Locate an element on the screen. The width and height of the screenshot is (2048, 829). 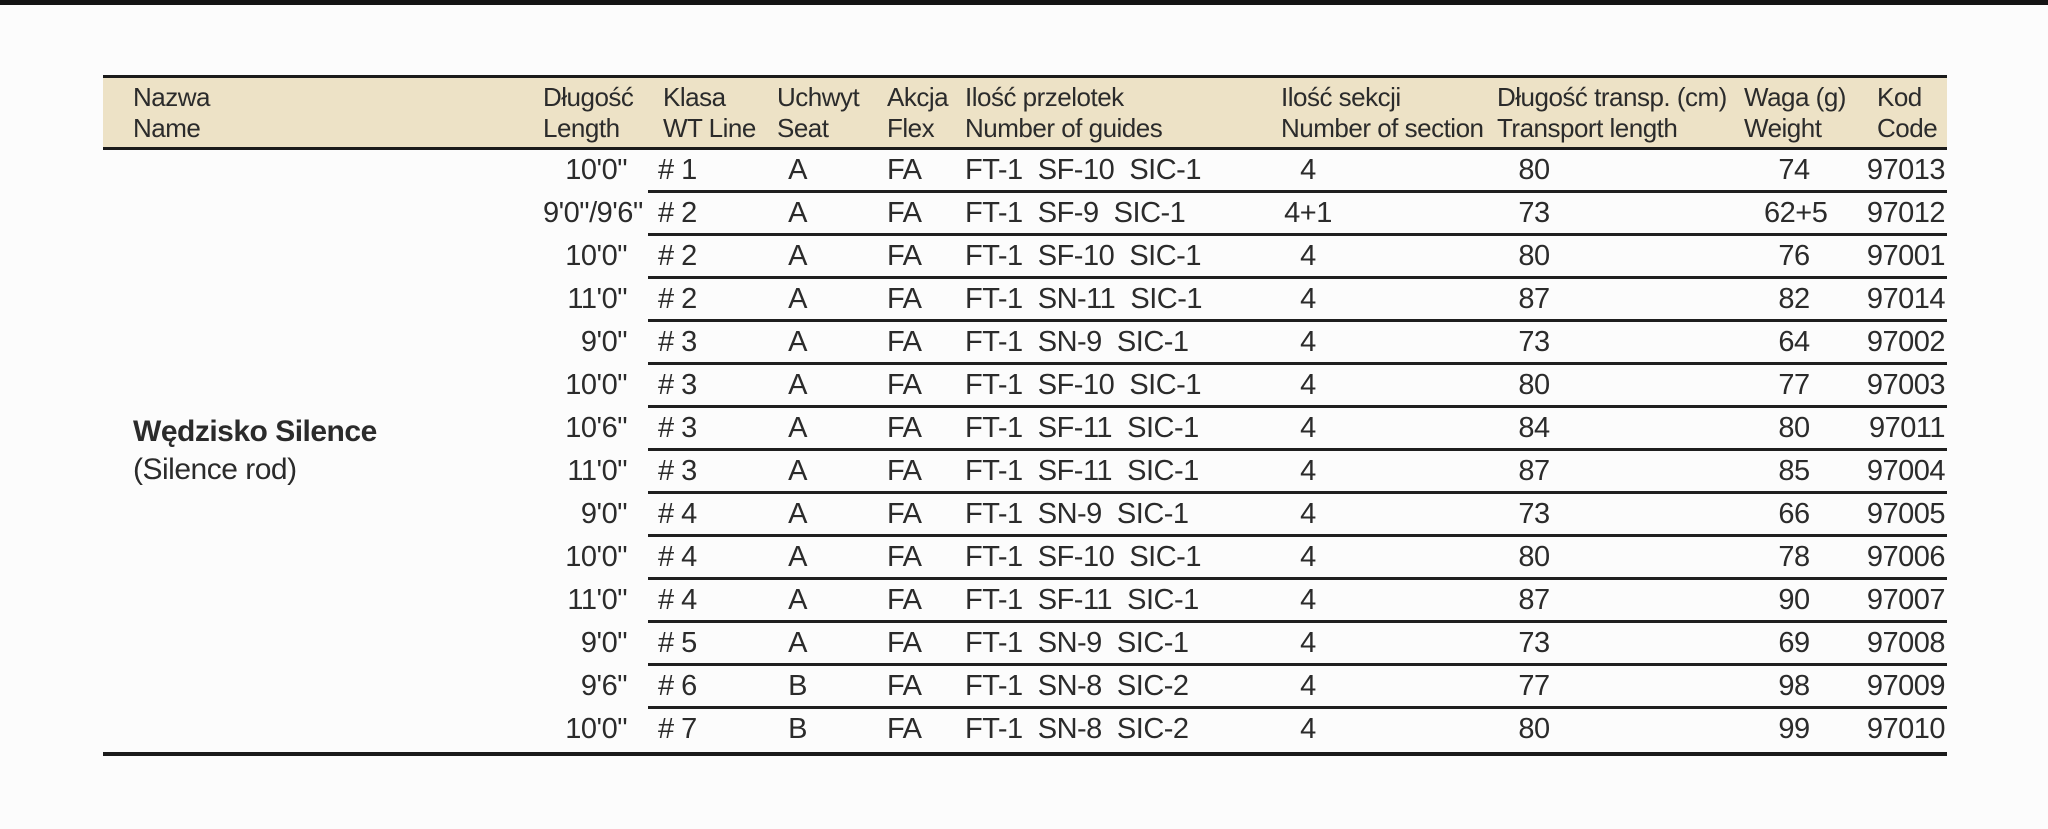
column-header-en: Flex is located at coordinates (911, 128).